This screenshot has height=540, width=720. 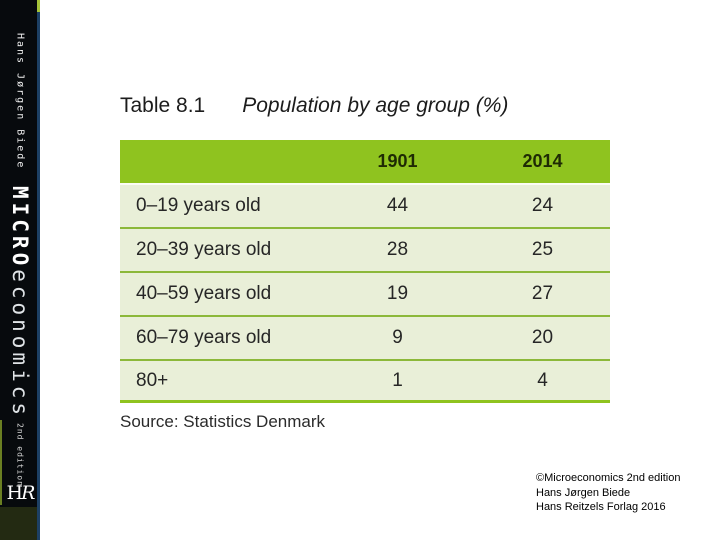 What do you see at coordinates (397, 161) in the screenshot?
I see `column-header-1901: 1901` at bounding box center [397, 161].